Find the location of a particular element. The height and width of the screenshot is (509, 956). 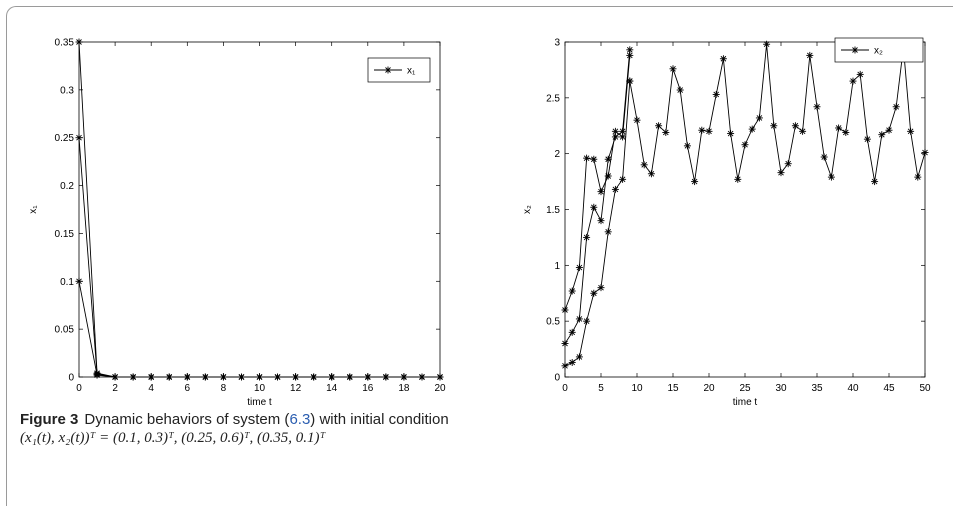

x-tick-label-x1: 12 is located at coordinates (296, 388).